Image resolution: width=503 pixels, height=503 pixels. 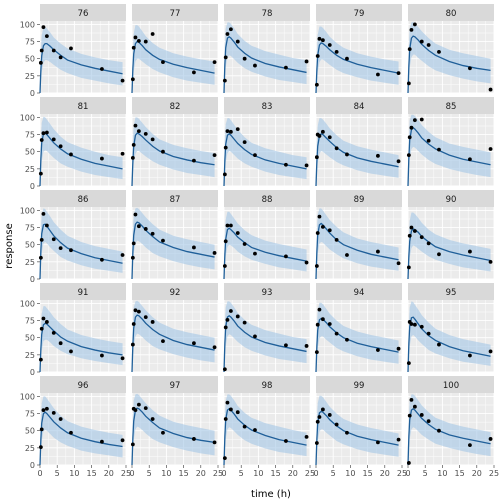 I want to click on facet-label-84: 84, so click(x=359, y=107).